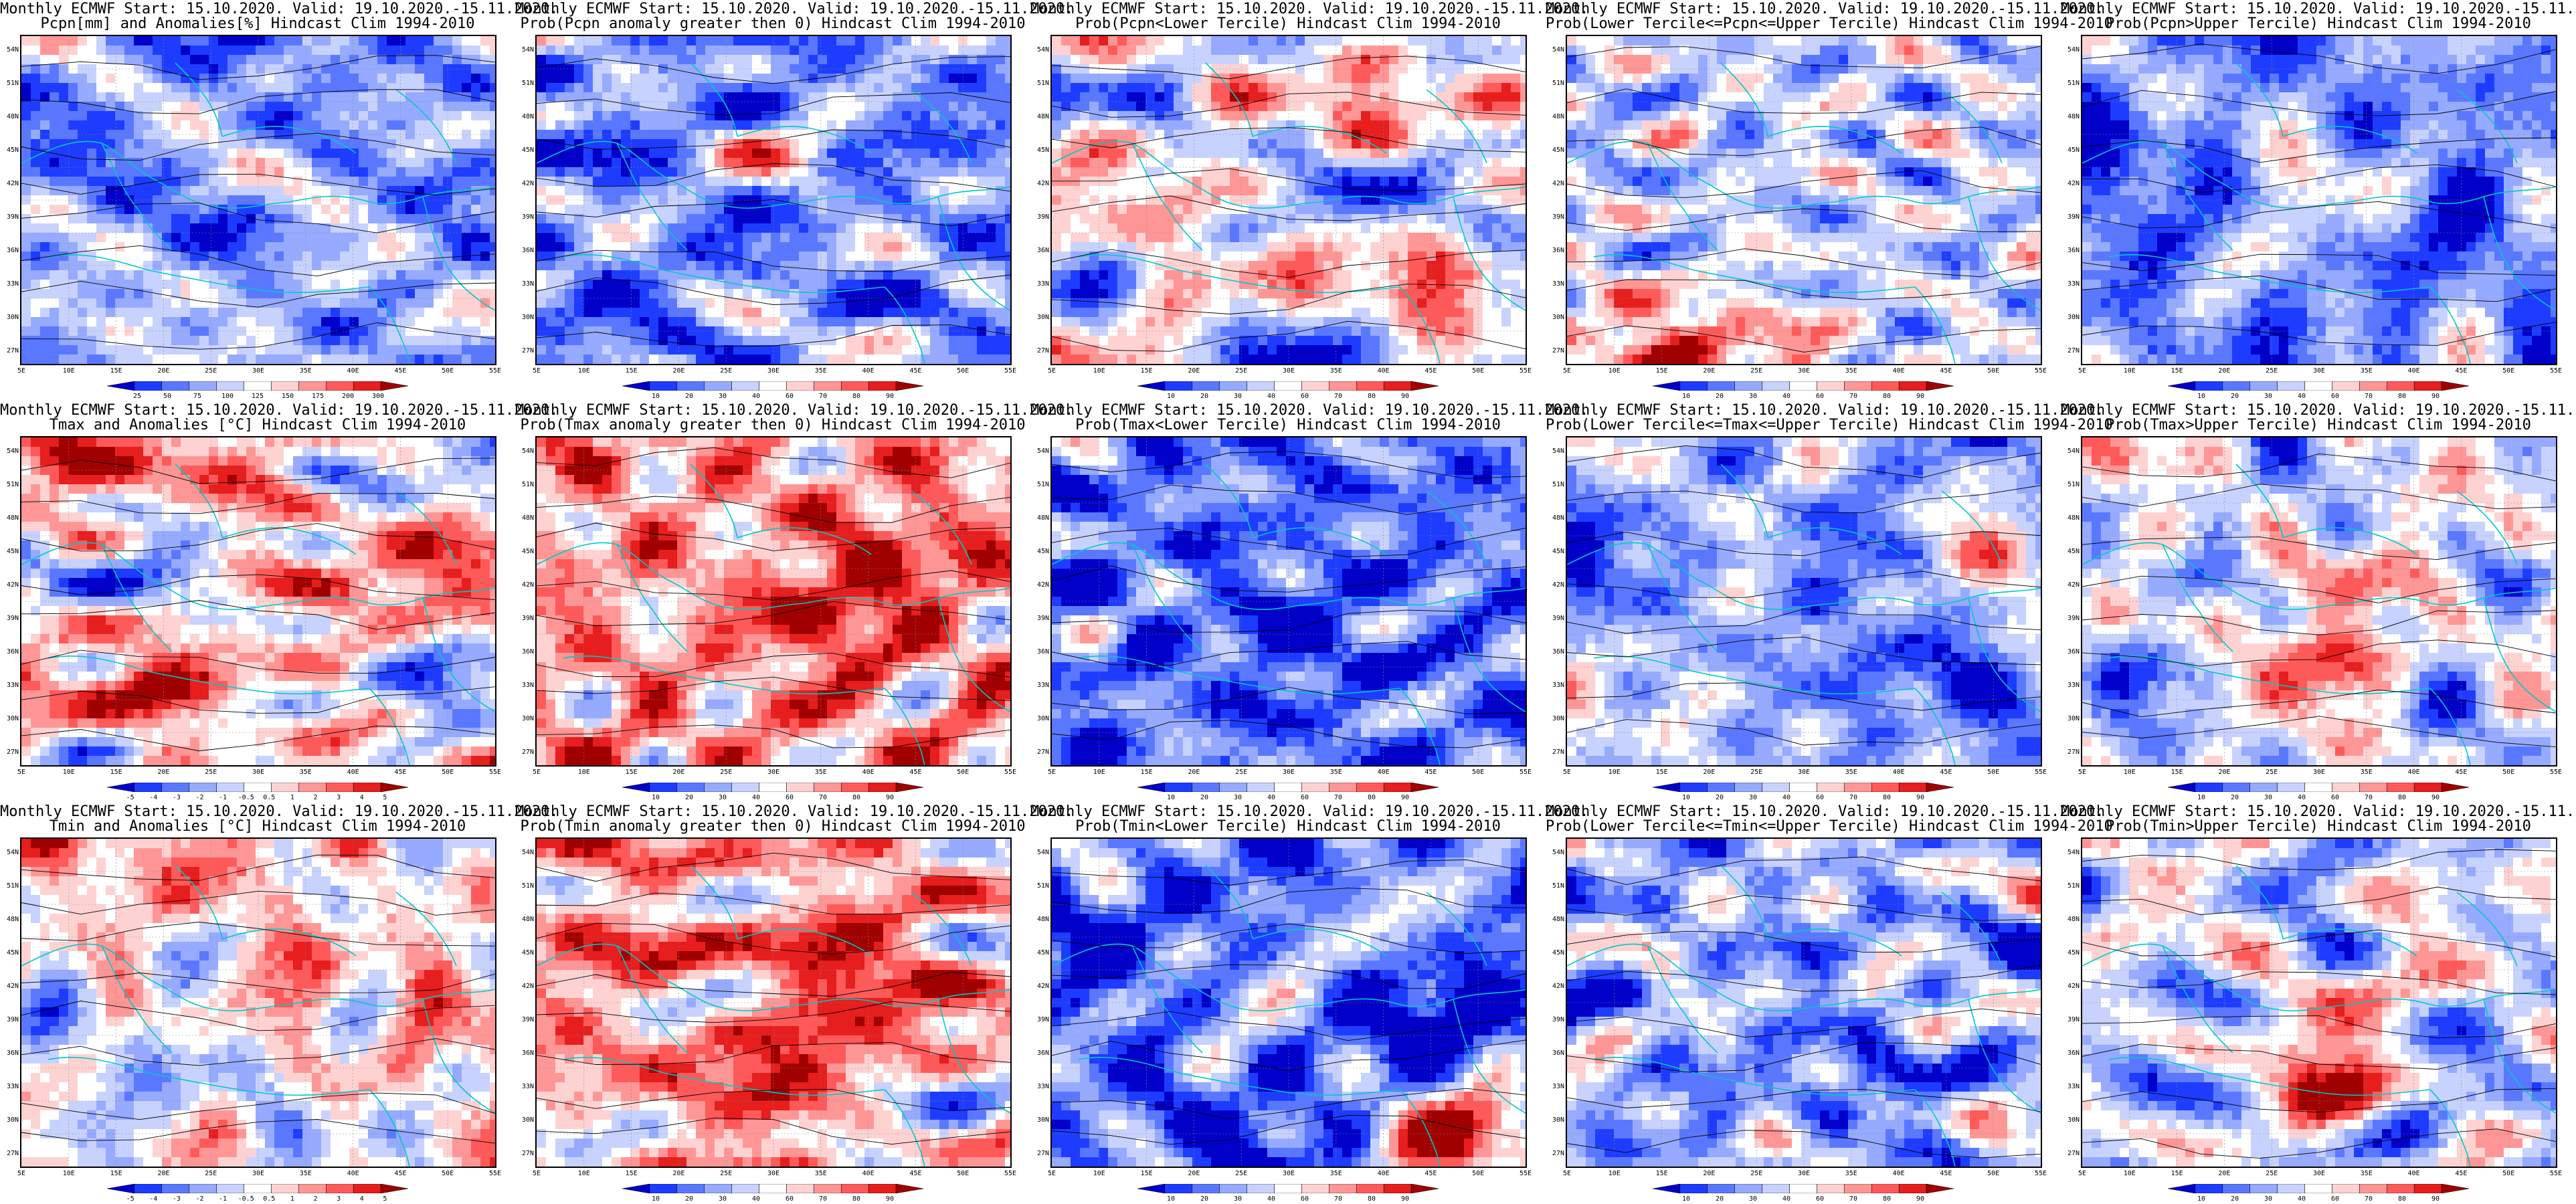 The width and height of the screenshot is (2576, 1204). I want to click on longitude-tick-label: 5E, so click(1052, 1174).